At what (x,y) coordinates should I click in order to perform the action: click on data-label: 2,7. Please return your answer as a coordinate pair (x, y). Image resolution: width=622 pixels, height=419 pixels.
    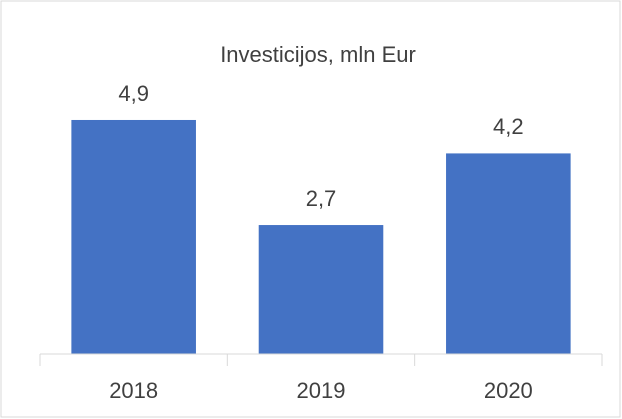
    Looking at the image, I should click on (321, 198).